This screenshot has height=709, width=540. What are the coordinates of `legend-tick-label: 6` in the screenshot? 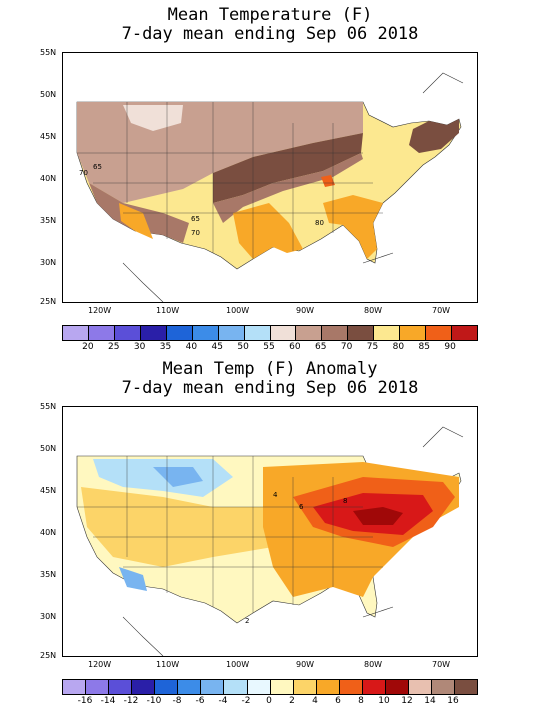 It's located at (338, 701).